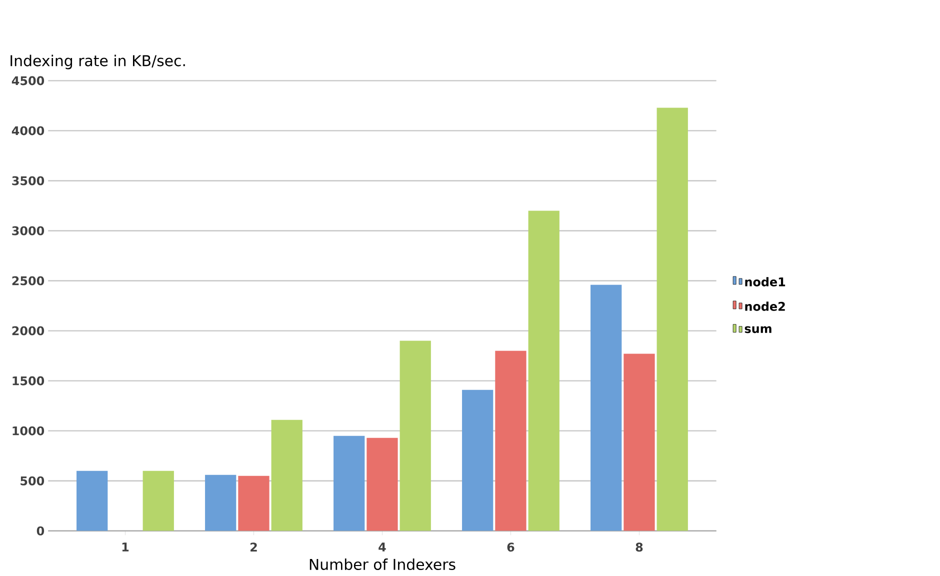 Image resolution: width=940 pixels, height=576 pixels. What do you see at coordinates (765, 281) in the screenshot?
I see `legend-label: node1` at bounding box center [765, 281].